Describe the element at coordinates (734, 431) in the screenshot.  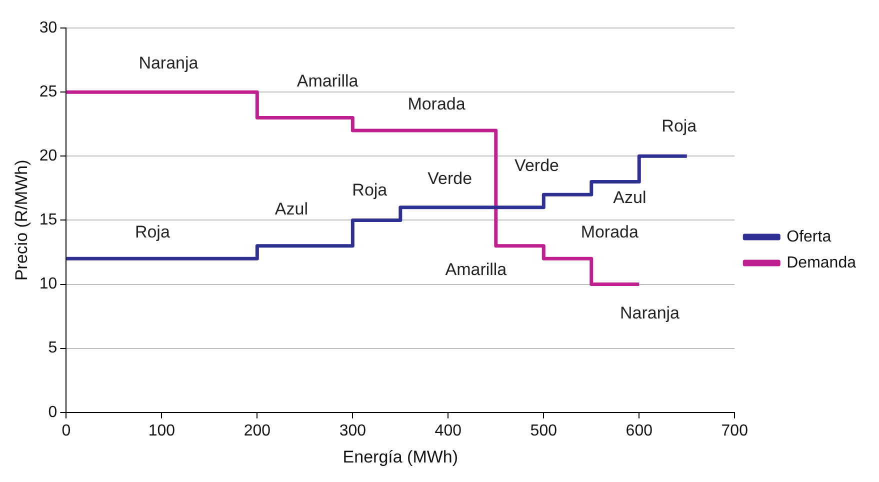
I see `x-tick-label: 700` at that location.